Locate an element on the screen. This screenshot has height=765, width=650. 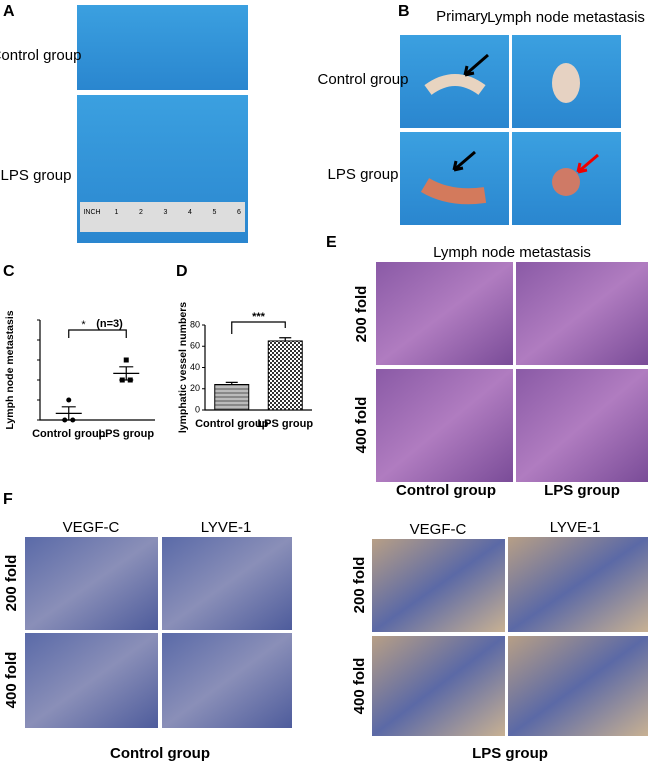
panel-label: C is located at coordinates (9, 271).